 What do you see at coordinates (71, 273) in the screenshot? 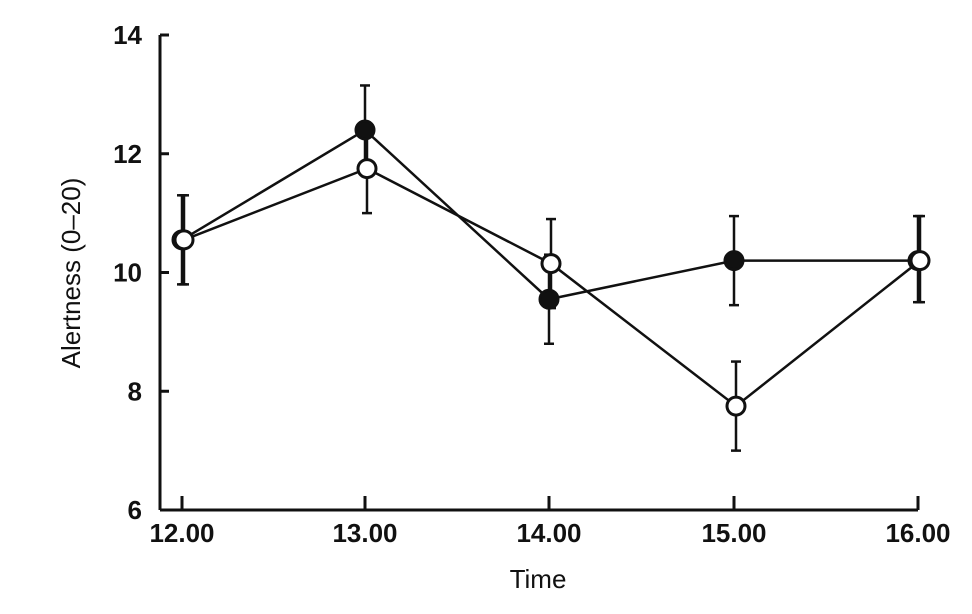
I see `y-axis-title: Alertness (0–20)` at bounding box center [71, 273].